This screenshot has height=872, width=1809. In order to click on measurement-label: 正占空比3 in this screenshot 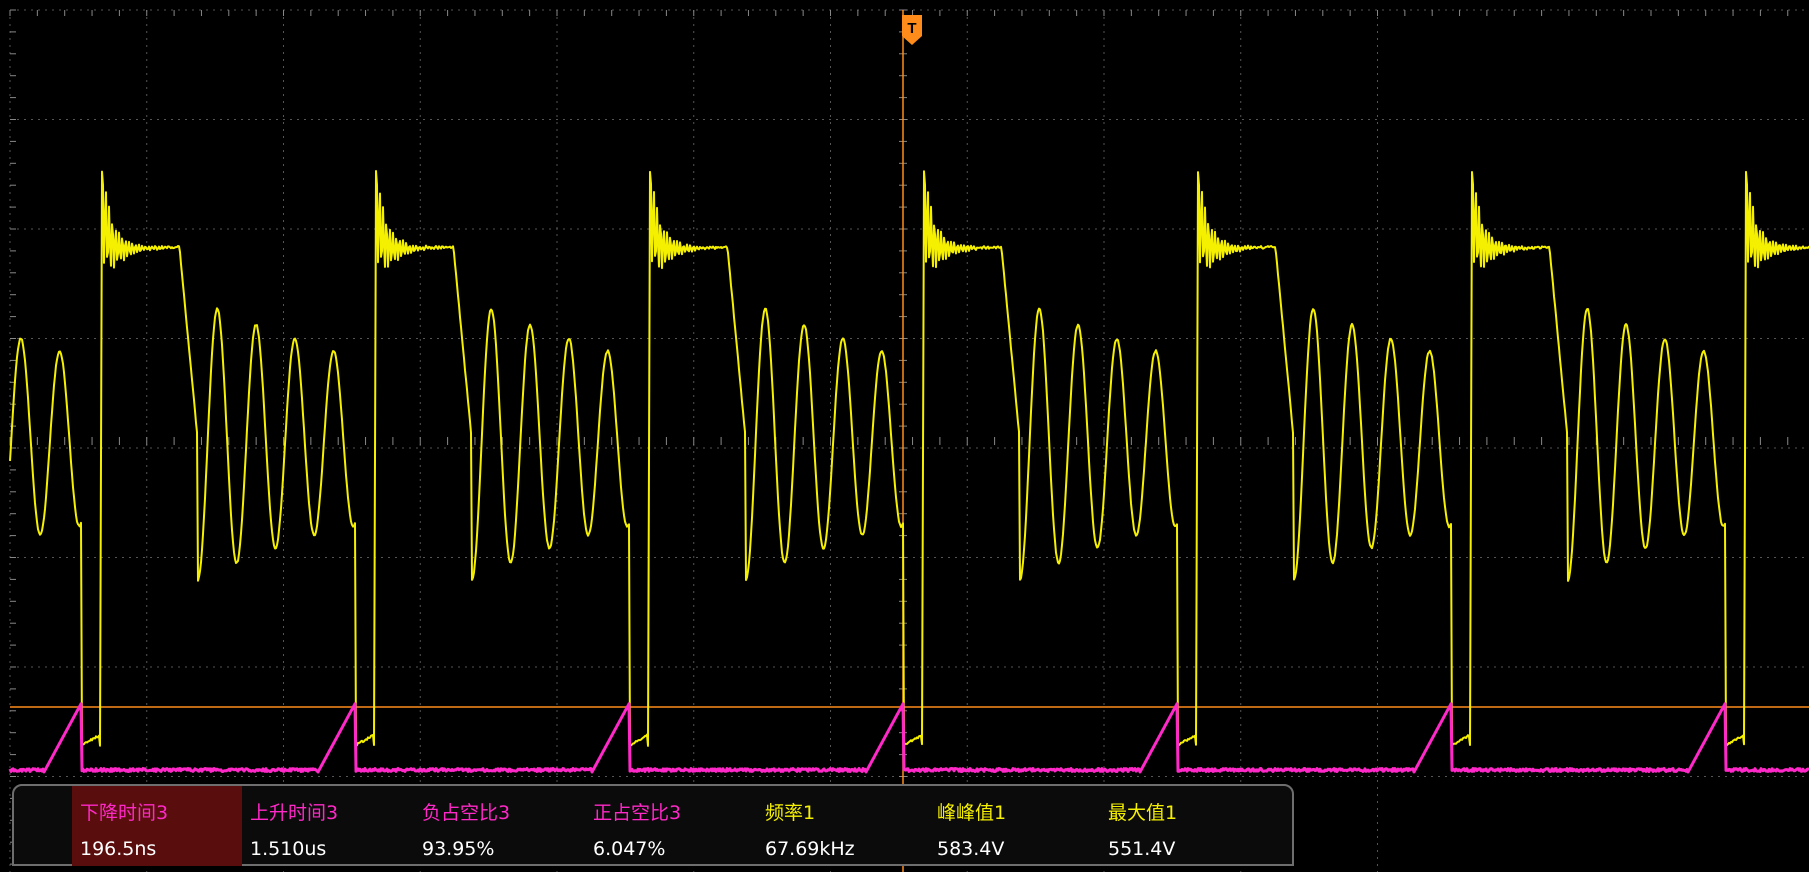, I will do `click(637, 811)`.